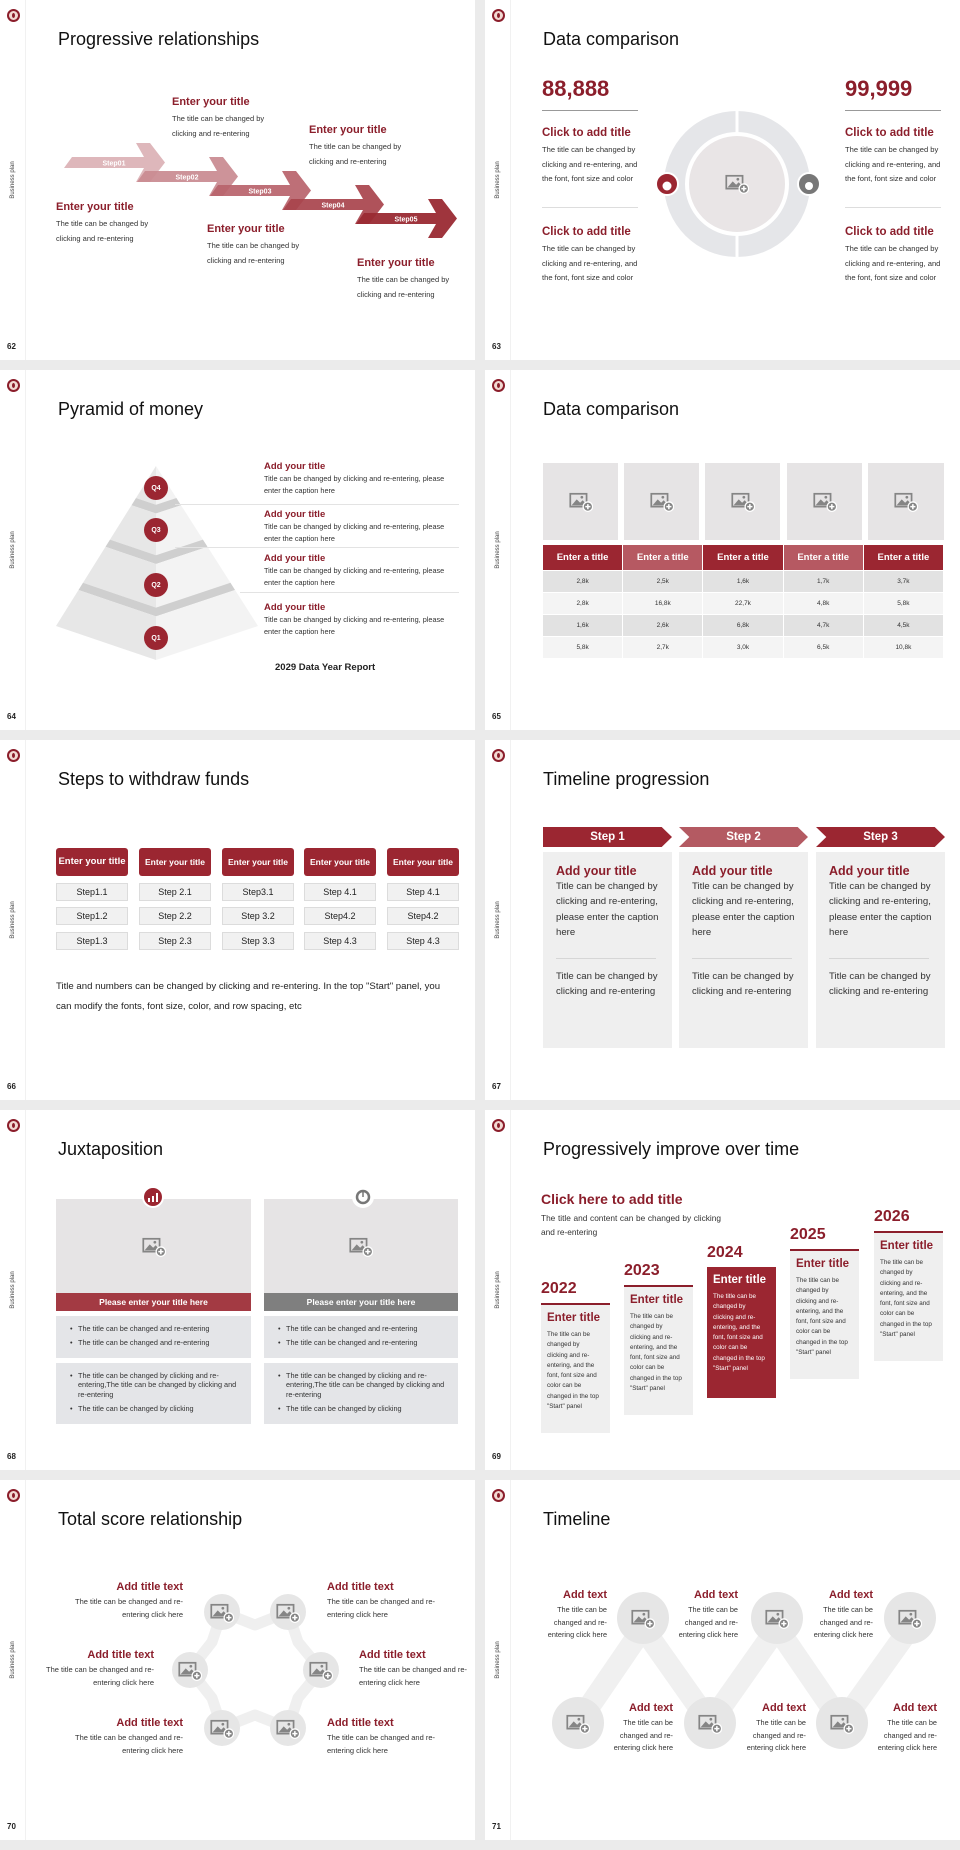 The height and width of the screenshot is (1850, 960). What do you see at coordinates (92, 892) in the screenshot?
I see `step-box: Step1.1` at bounding box center [92, 892].